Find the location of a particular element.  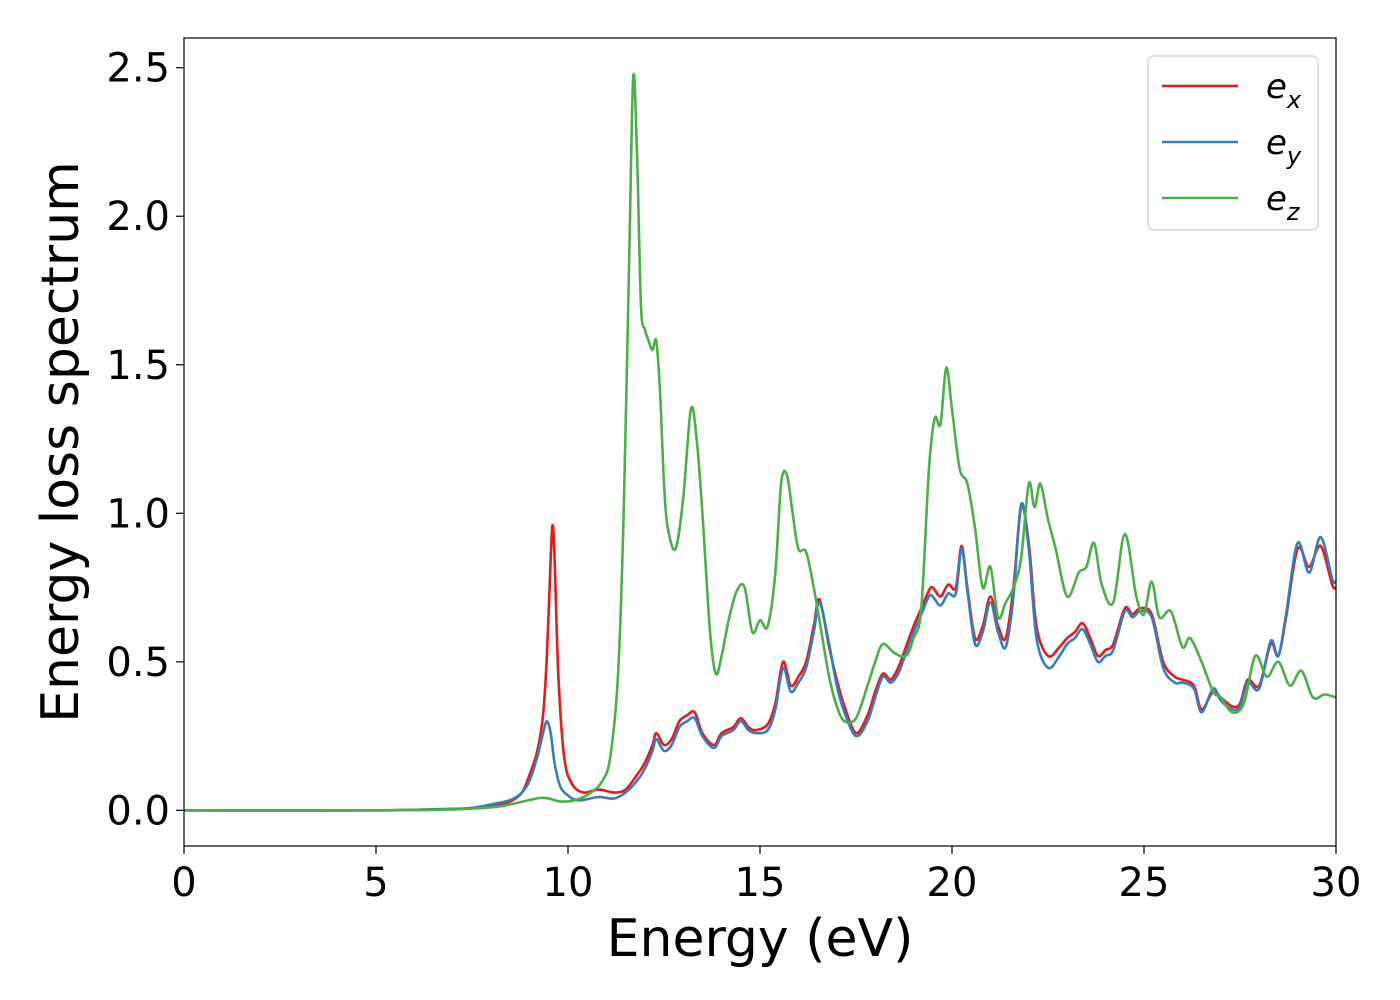

x-tick-label: 20 is located at coordinates (952, 883).